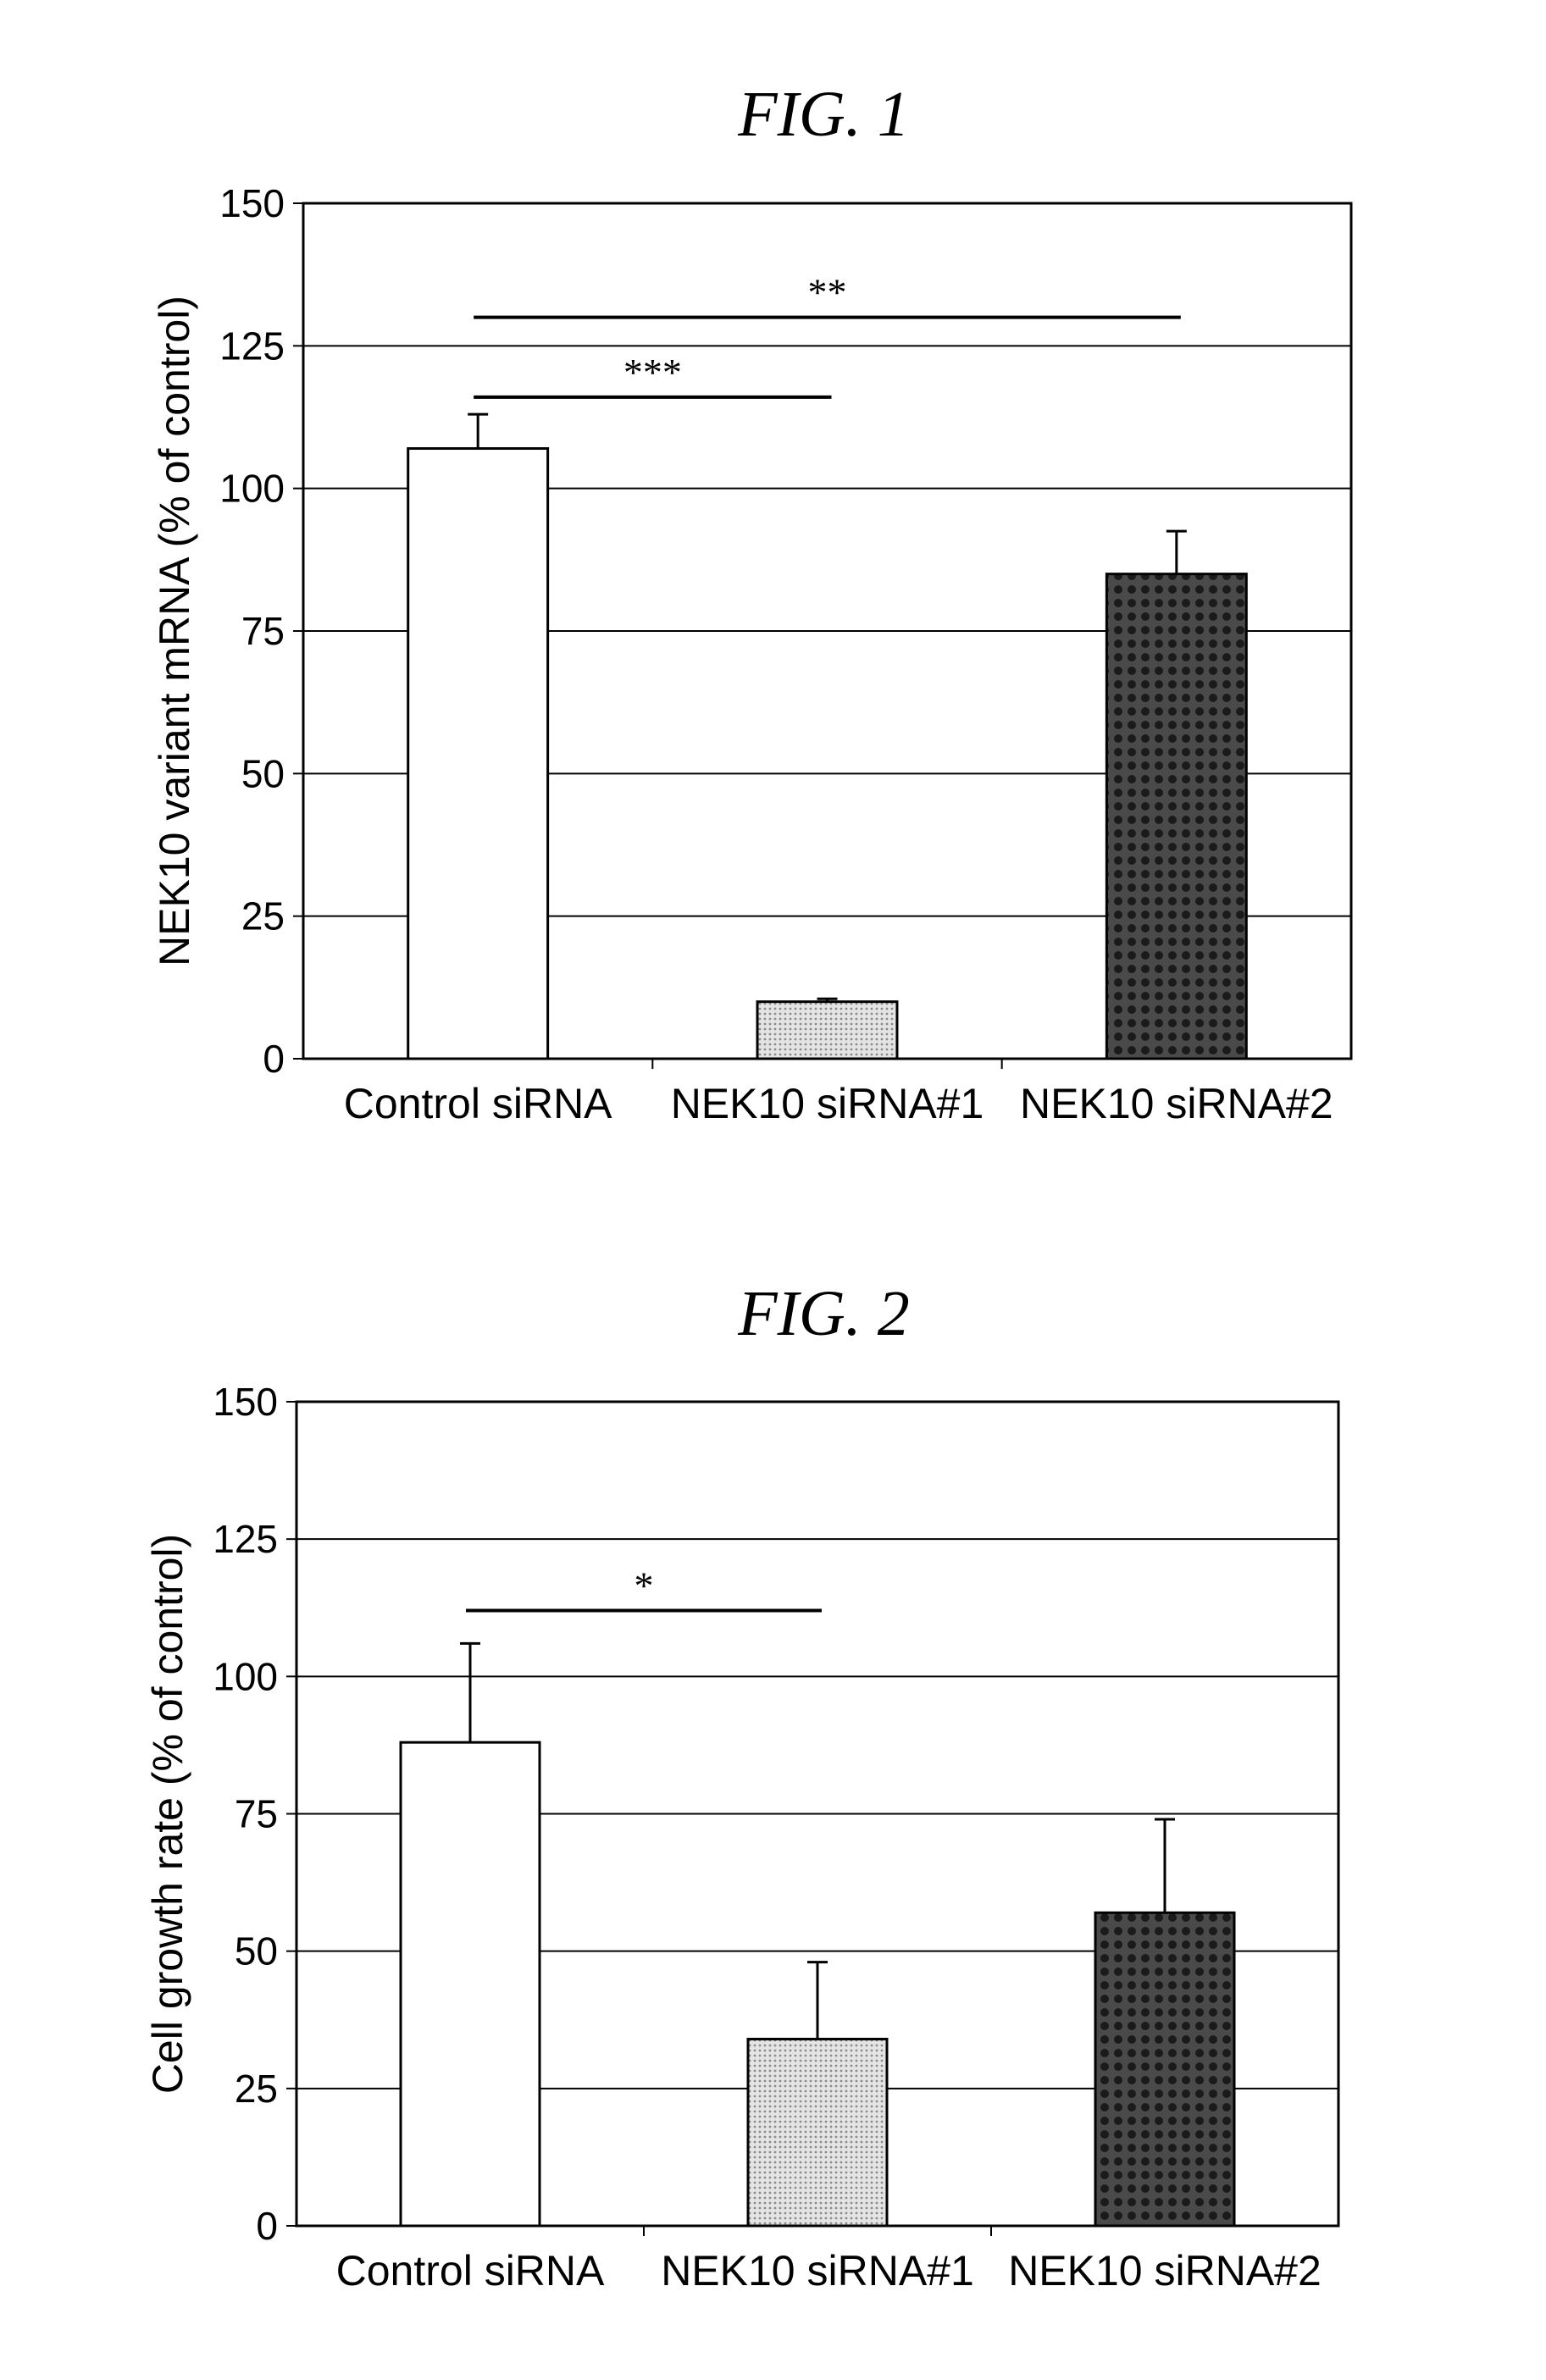  I want to click on x-category-label: NEK10 siRNA#1, so click(817, 2270).